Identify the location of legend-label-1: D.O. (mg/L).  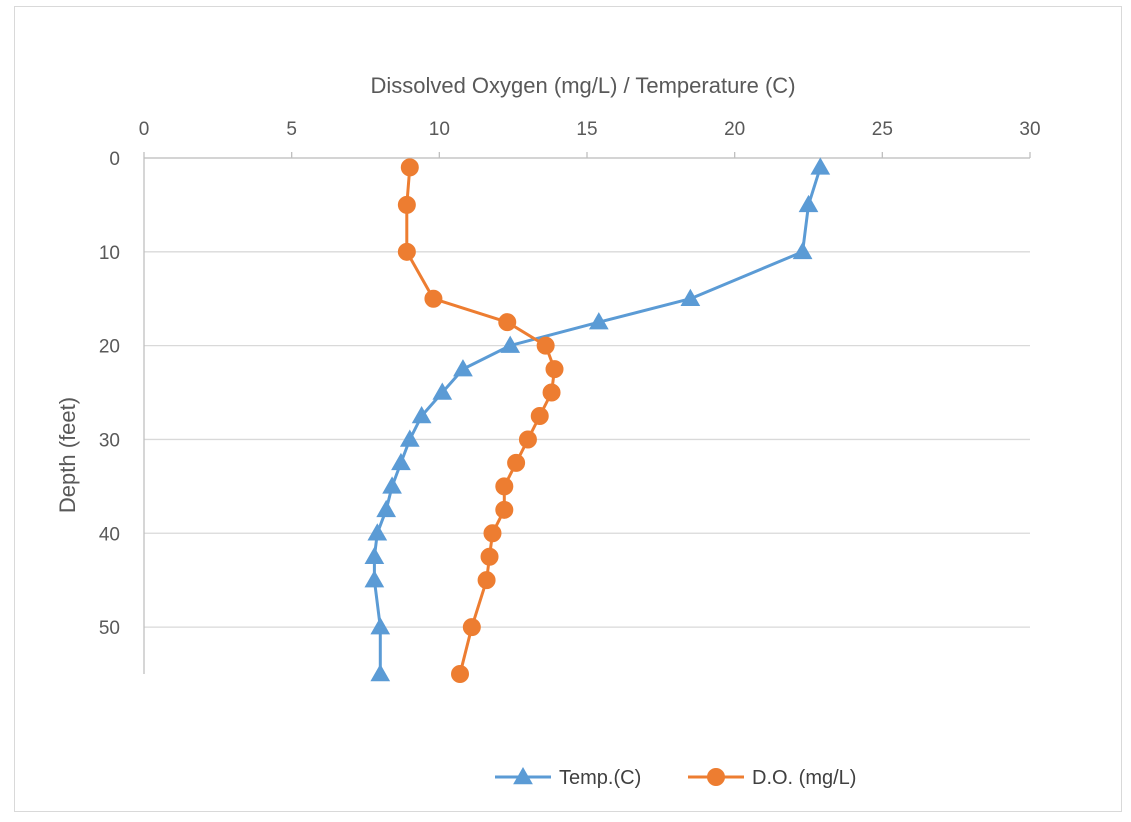
(804, 778).